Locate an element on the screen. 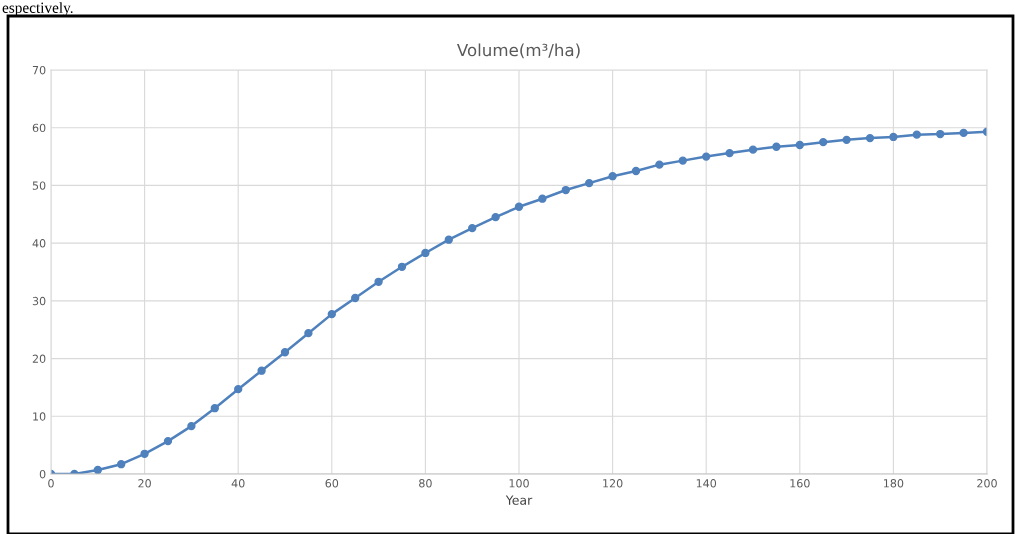 The height and width of the screenshot is (534, 1015). x-tick-label: 0 is located at coordinates (51, 483).